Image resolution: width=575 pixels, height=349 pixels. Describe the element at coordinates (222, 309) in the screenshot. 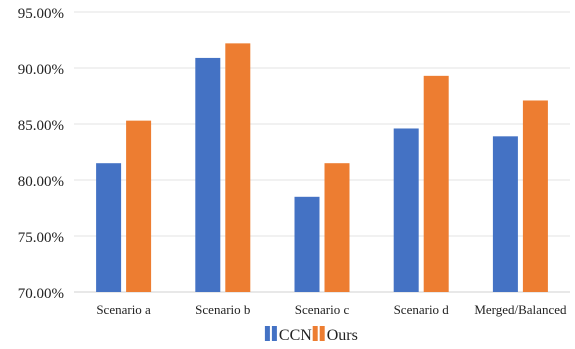

I see `x-tick-label: Scenario b` at that location.